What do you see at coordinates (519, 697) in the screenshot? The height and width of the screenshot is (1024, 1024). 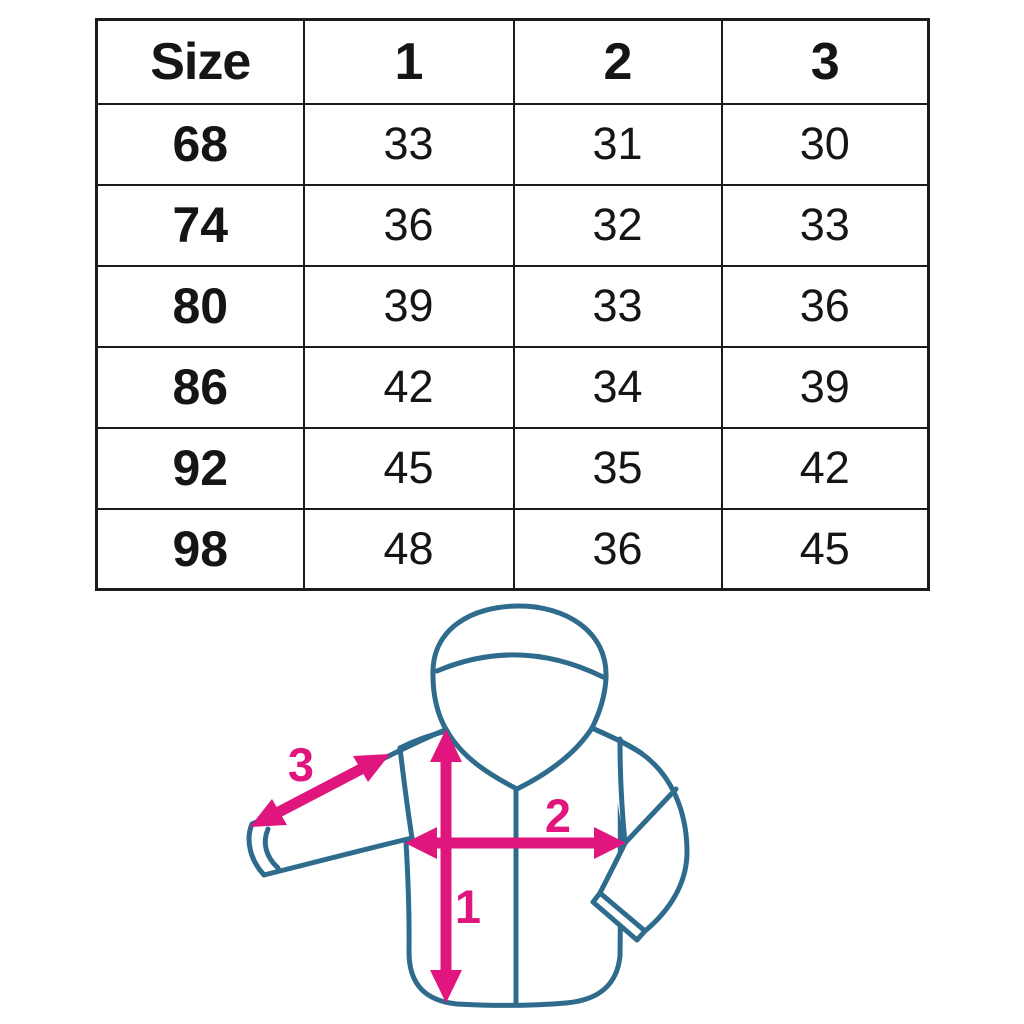 I see `hood-outline` at bounding box center [519, 697].